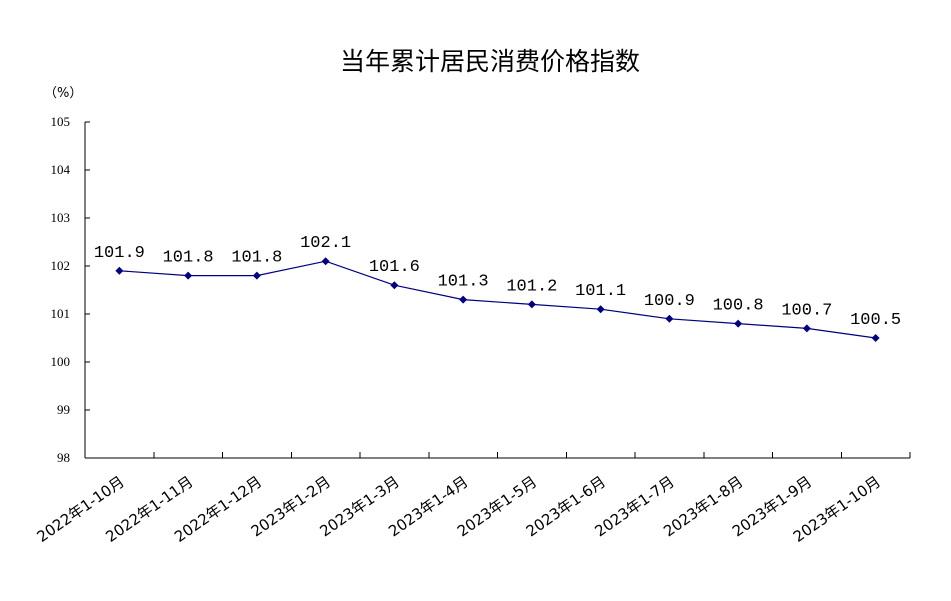 This screenshot has width=951, height=601. I want to click on y-tick-label: 101, so click(61, 313).